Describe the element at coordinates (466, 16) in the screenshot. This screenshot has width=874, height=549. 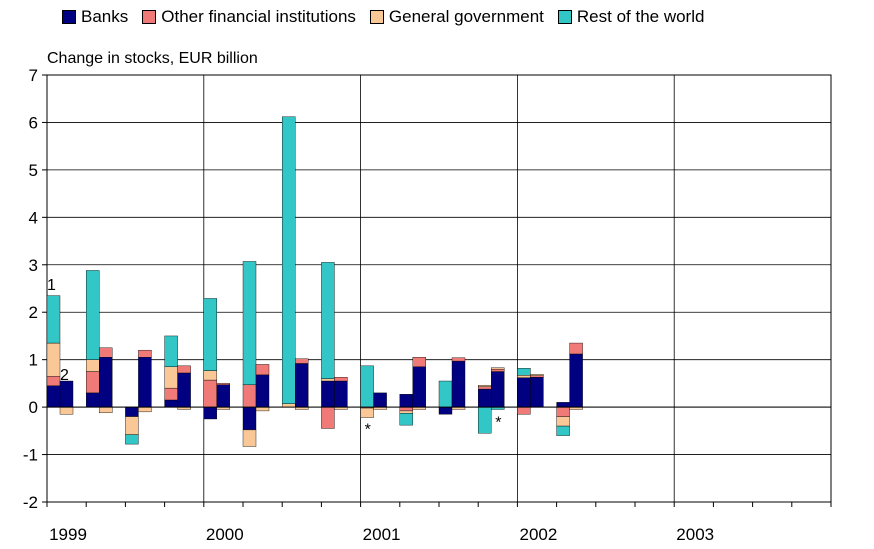
I see `legend-label-gov: General government` at that location.